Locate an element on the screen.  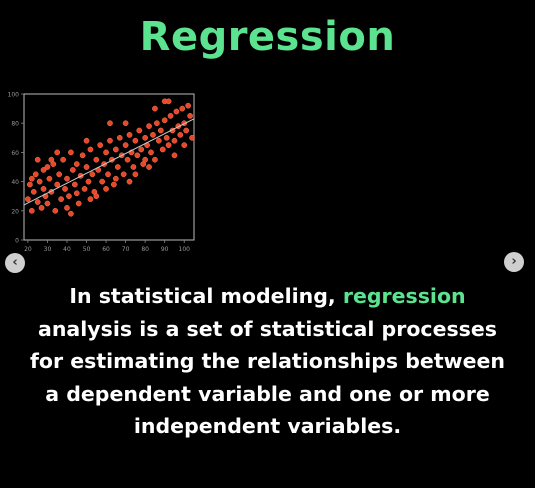
x-tick-label-6: 80 is located at coordinates (145, 249).